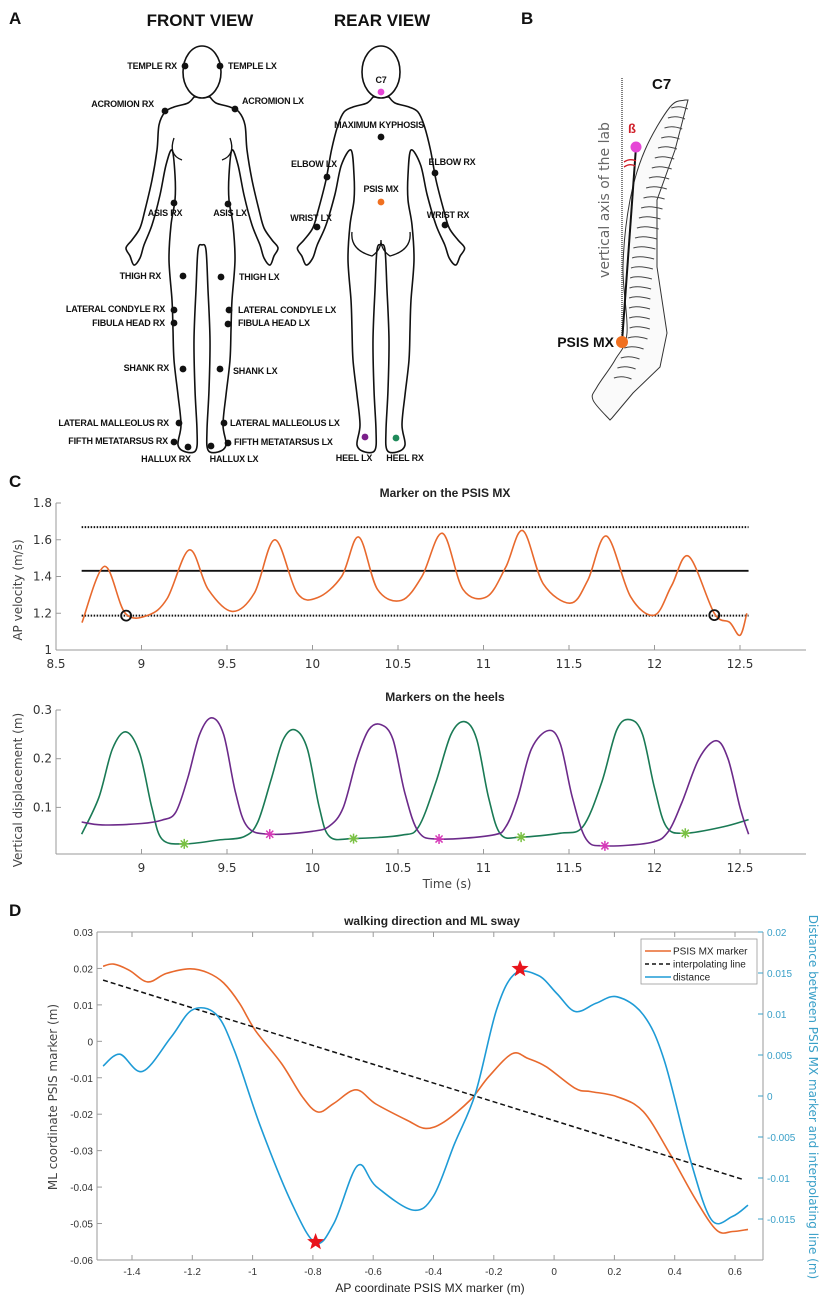 The height and width of the screenshot is (1300, 821). I want to click on c7-marker, so click(636, 147).